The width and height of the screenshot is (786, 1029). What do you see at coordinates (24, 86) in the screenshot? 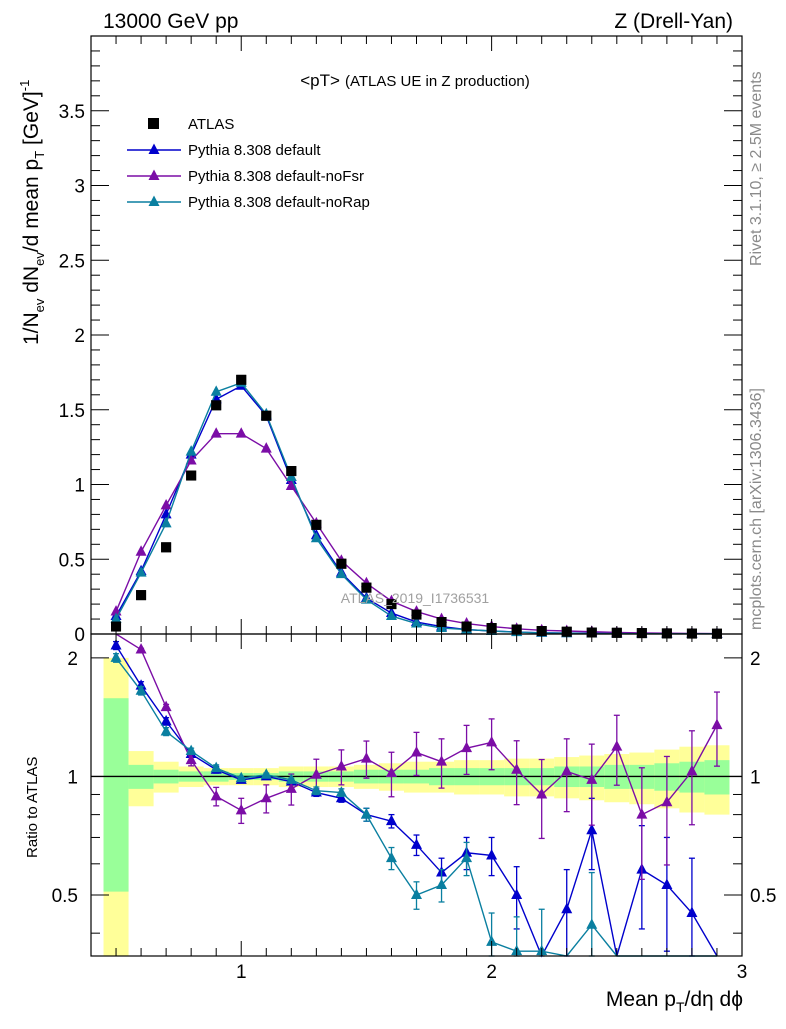
I see `ylabel-sup-d: -1` at bounding box center [24, 86].